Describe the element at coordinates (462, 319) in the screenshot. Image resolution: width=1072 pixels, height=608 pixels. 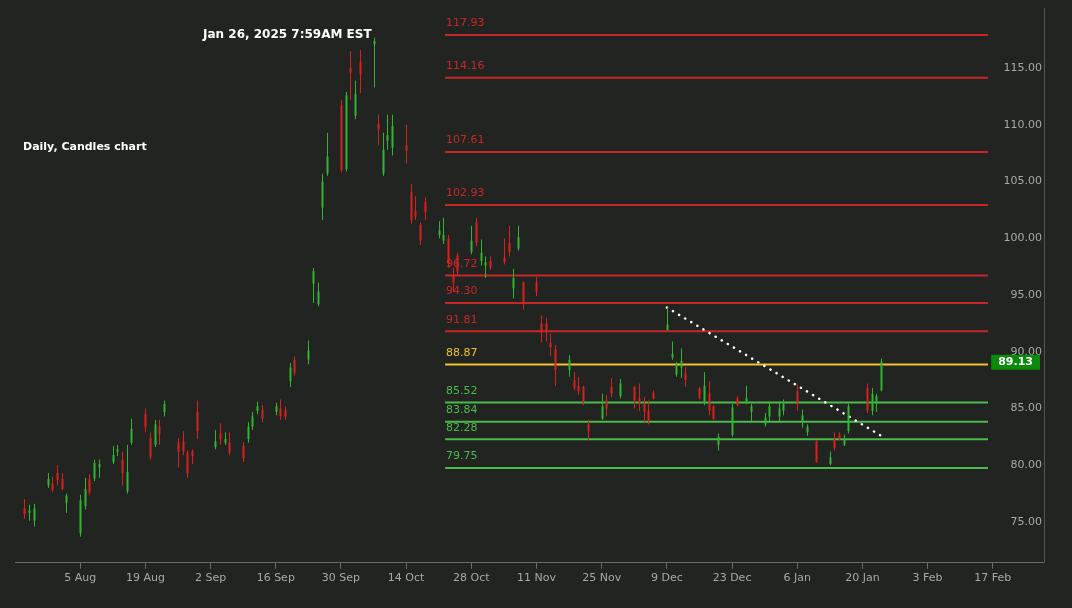
I see `ref-line-label: 91.81` at that location.